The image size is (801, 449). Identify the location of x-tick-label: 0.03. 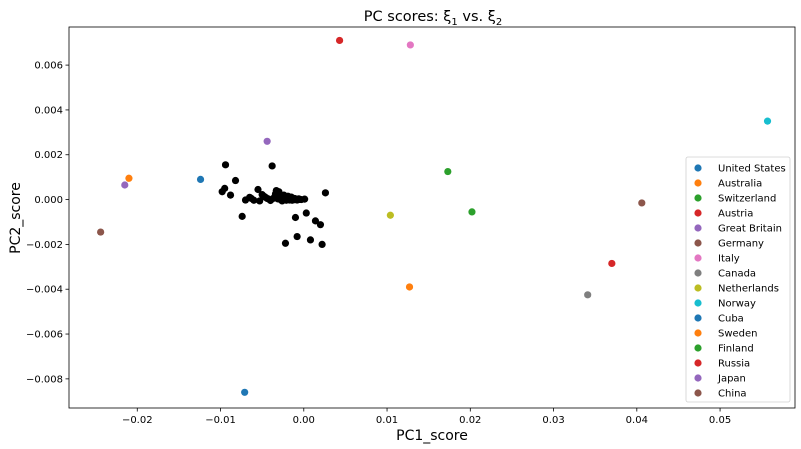
(553, 420).